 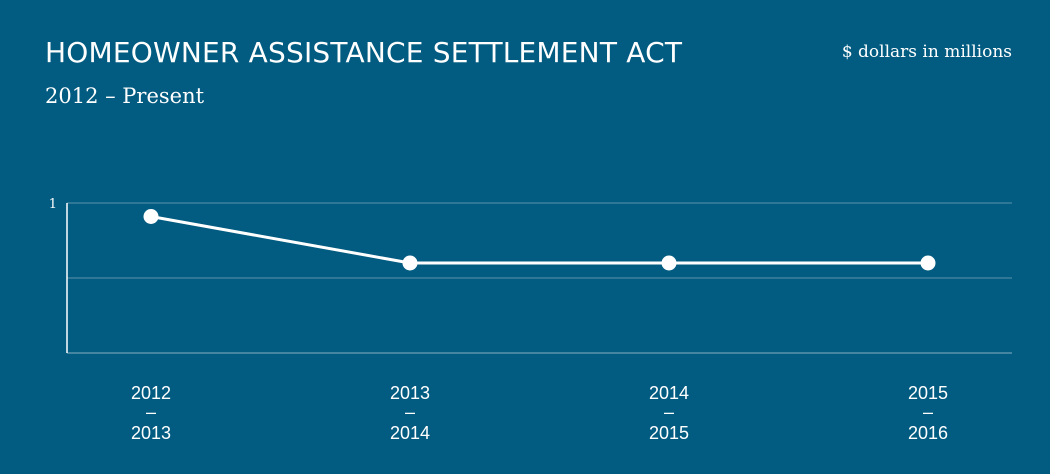 What do you see at coordinates (364, 52) in the screenshot?
I see `chart-title: HOMEOWNER ASSISTANCE SETTLEMENT ACT` at bounding box center [364, 52].